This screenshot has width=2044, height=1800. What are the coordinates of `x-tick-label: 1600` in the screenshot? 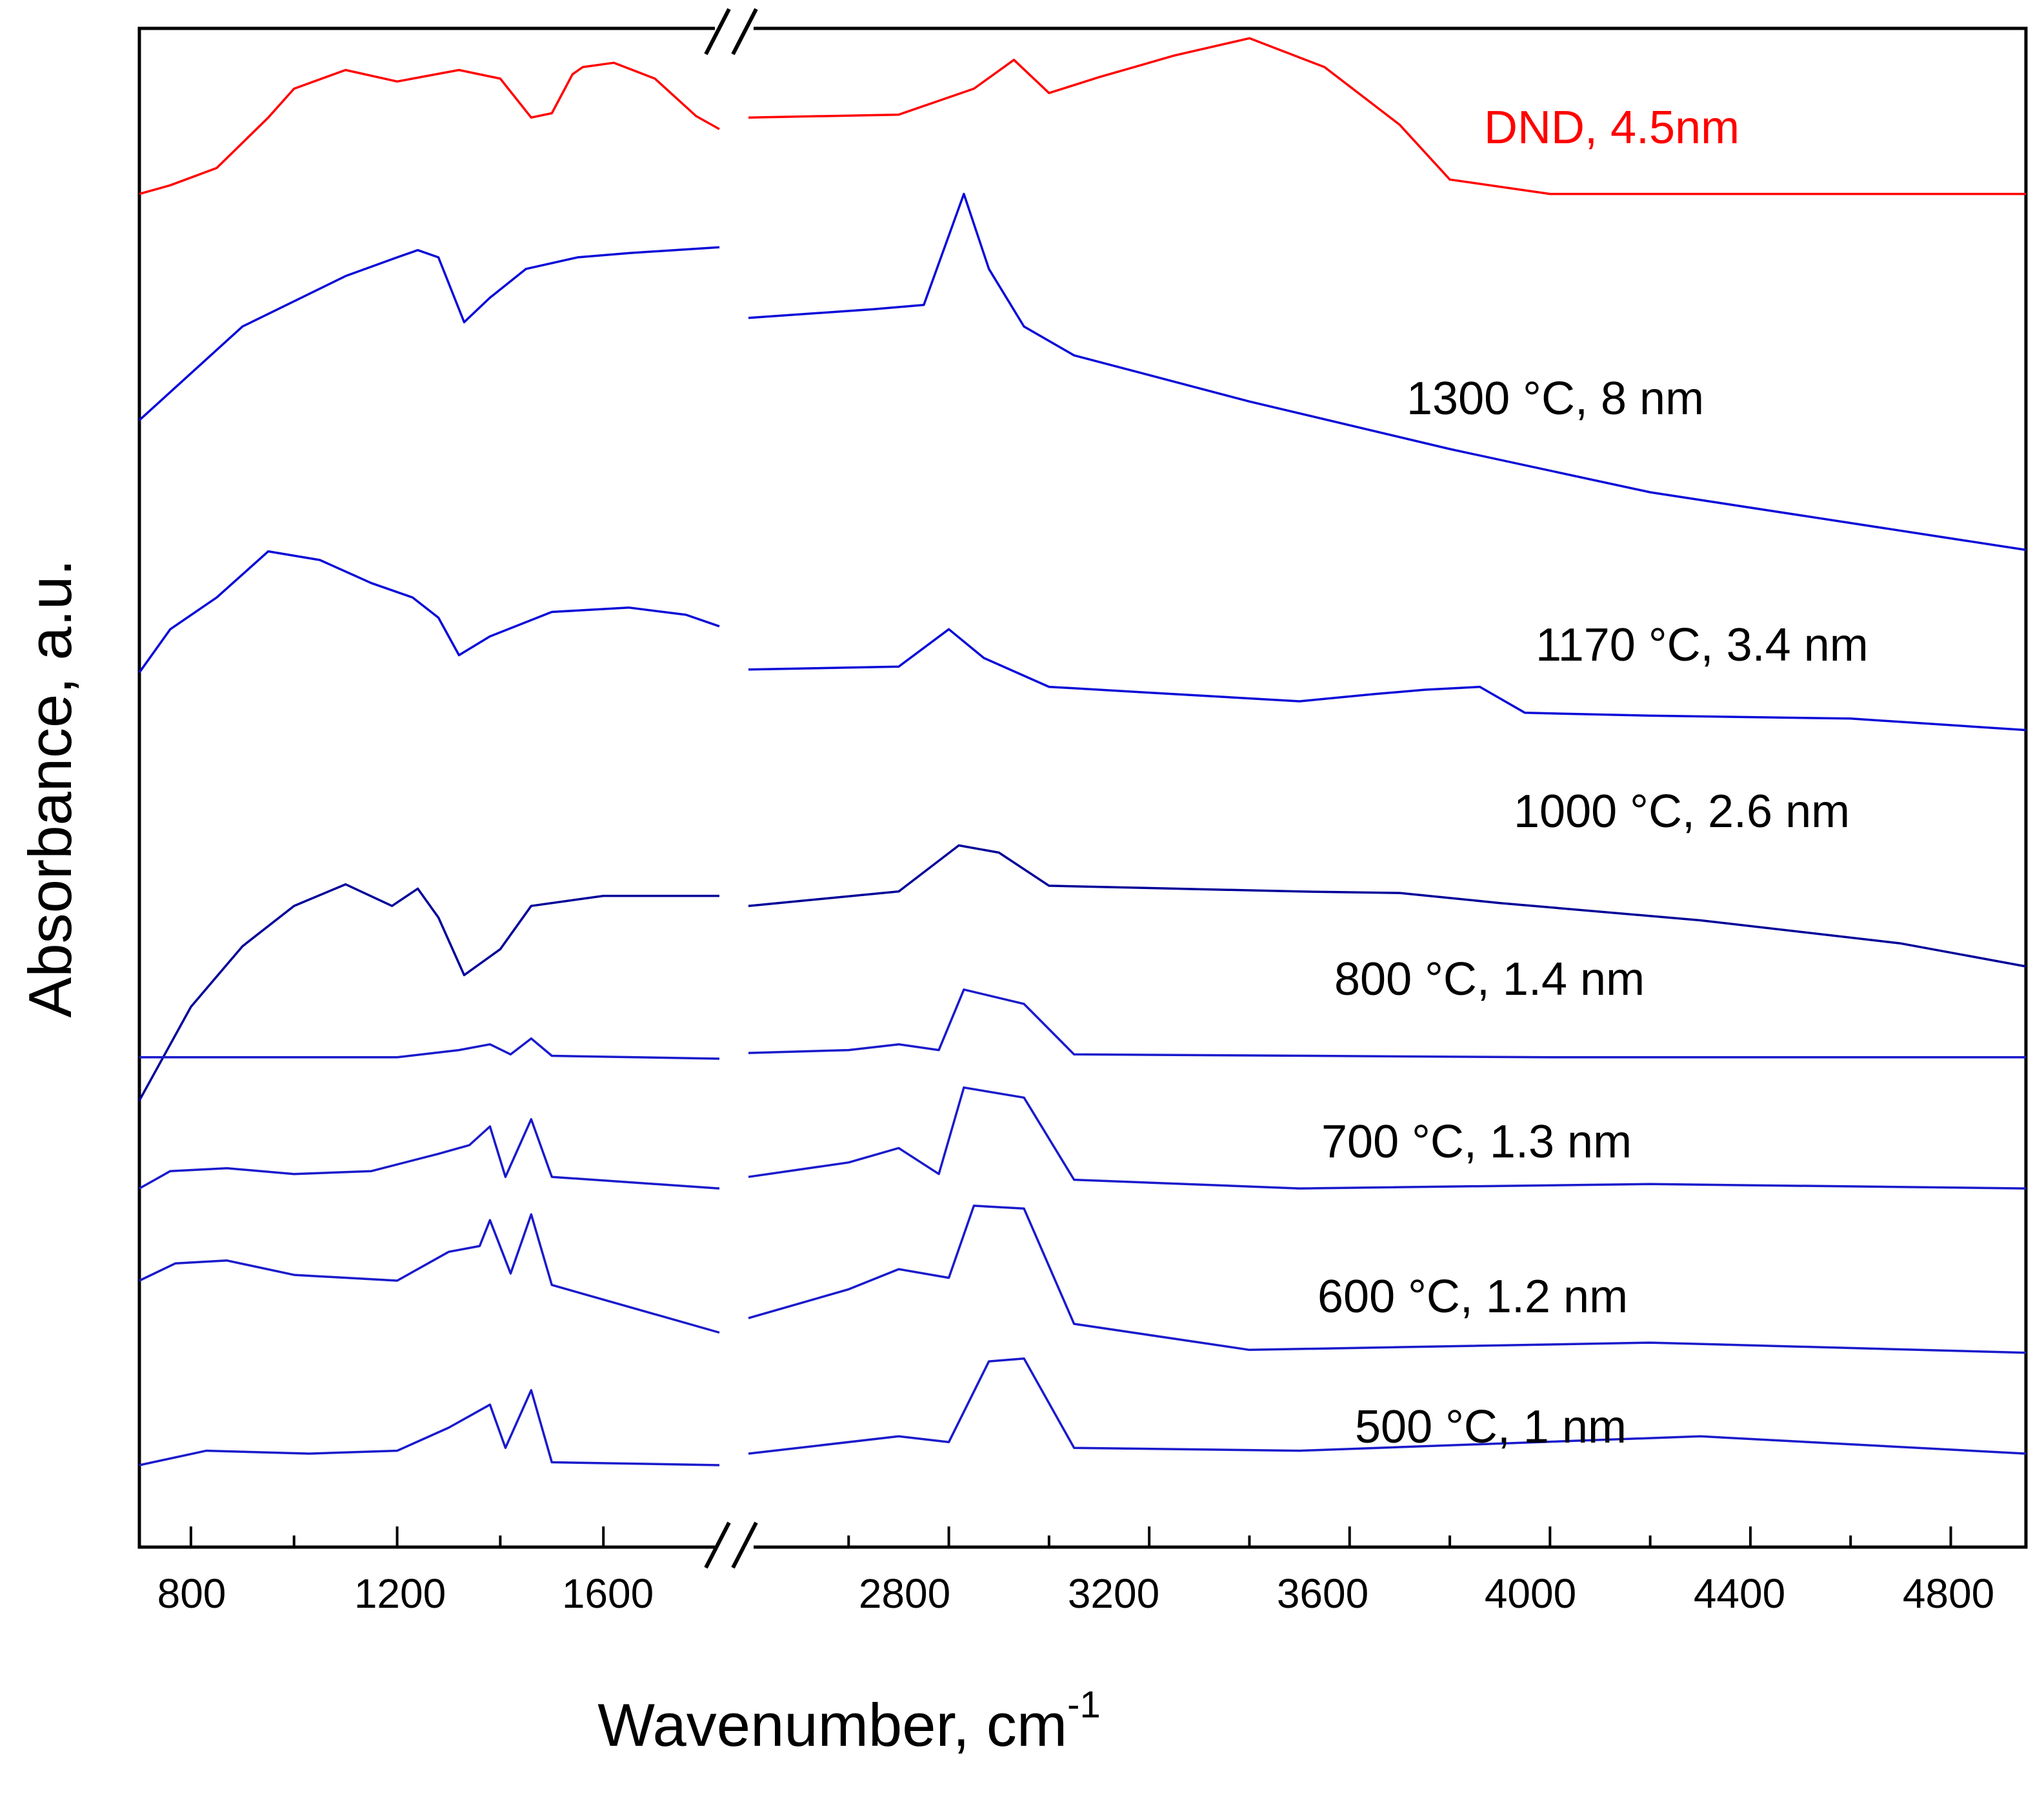 It's located at (608, 1593).